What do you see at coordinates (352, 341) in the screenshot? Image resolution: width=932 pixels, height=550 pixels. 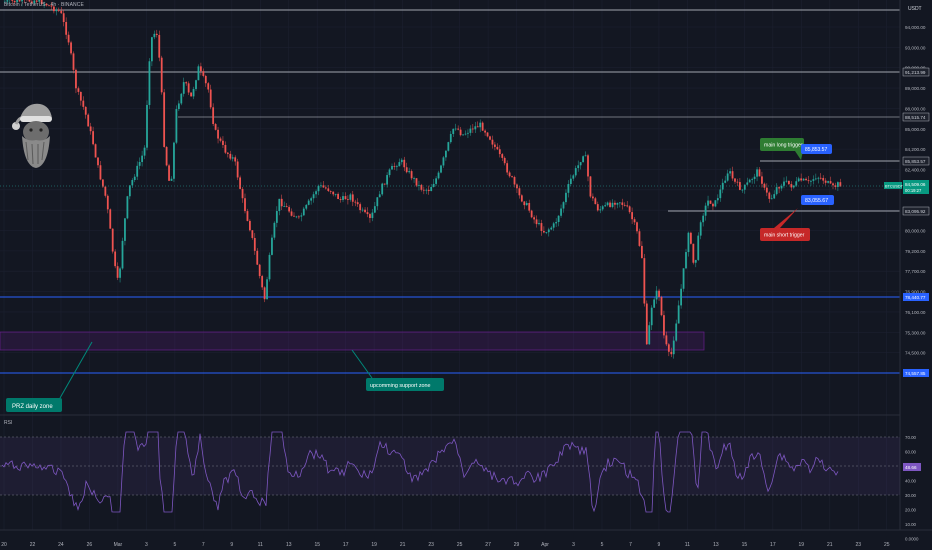 I see `support-zone-box` at bounding box center [352, 341].